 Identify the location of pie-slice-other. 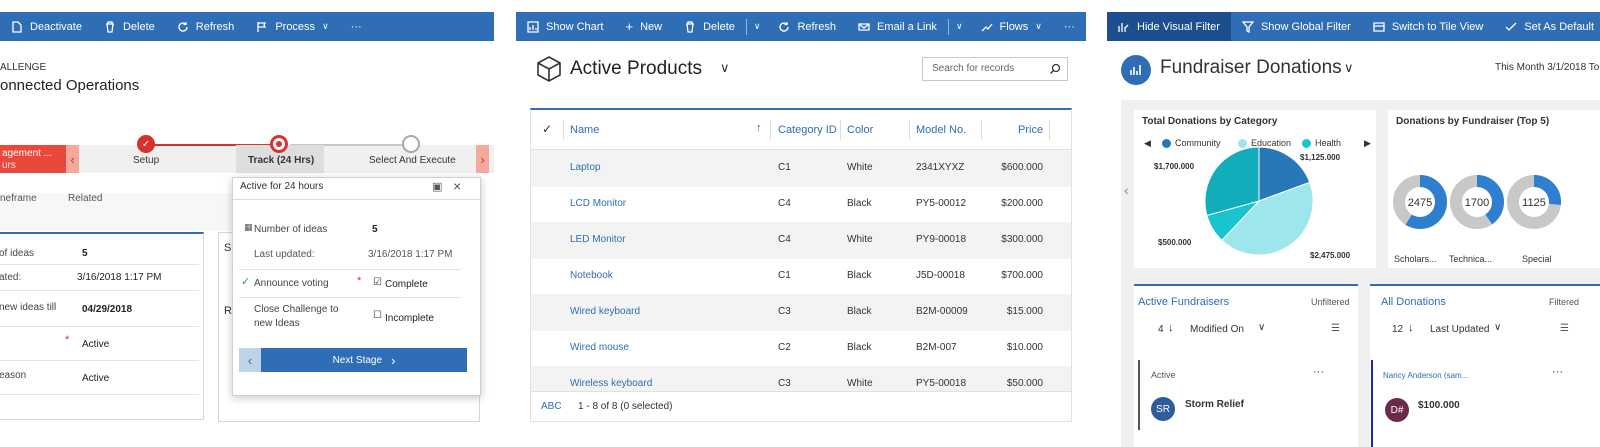
(1232, 181).